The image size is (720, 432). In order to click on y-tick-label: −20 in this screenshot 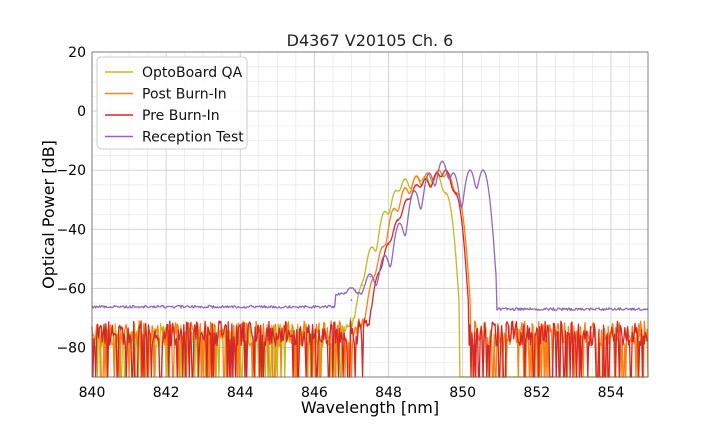, I will do `click(71, 171)`.